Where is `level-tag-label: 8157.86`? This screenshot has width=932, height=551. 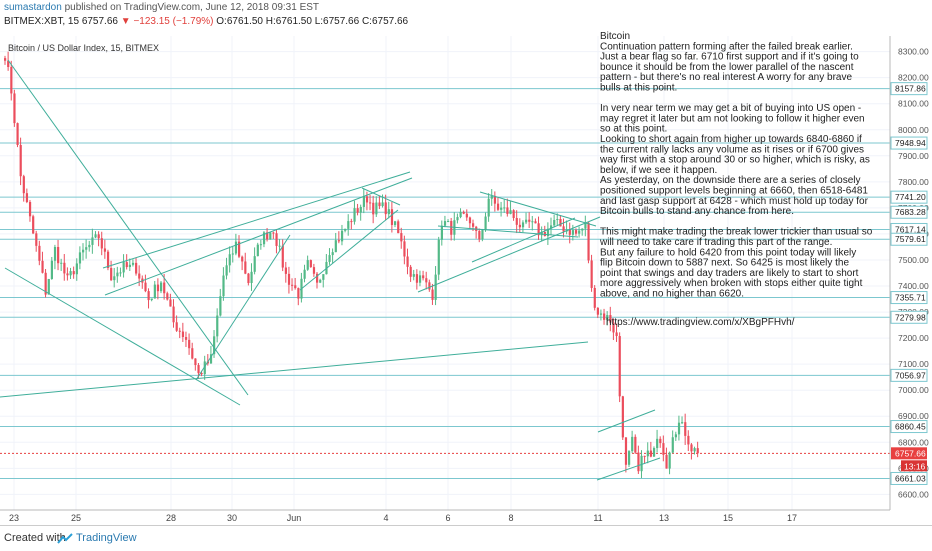
level-tag-label: 8157.86 is located at coordinates (910, 89).